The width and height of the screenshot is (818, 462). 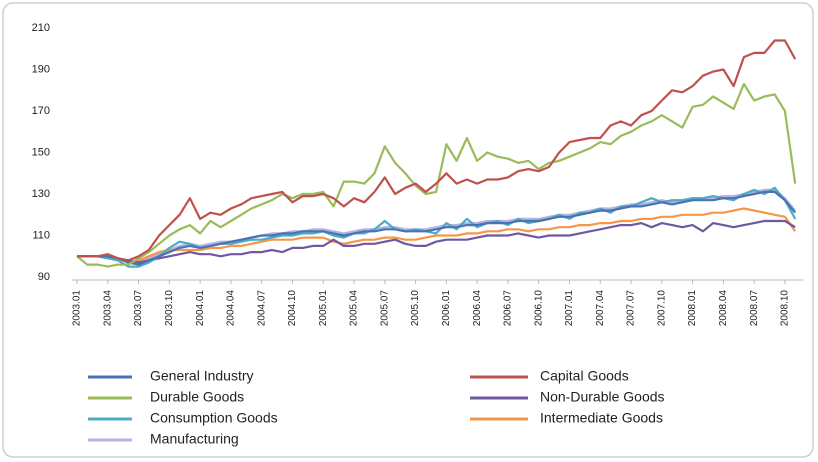 I want to click on x-tick-label: 2004.07, so click(x=261, y=308).